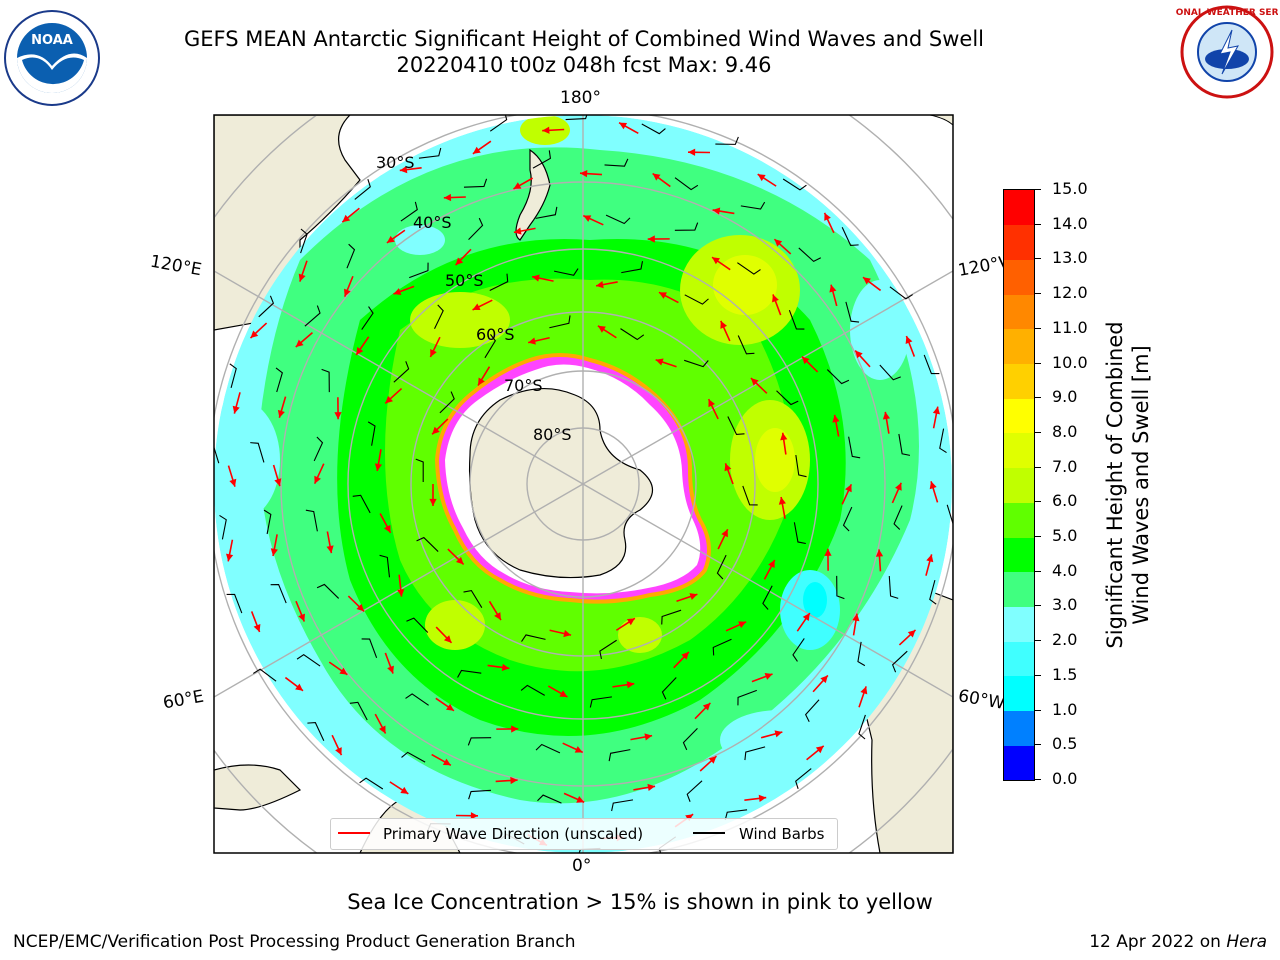 This screenshot has height=960, width=1280. I want to click on machine-name: Hera, so click(1246, 942).